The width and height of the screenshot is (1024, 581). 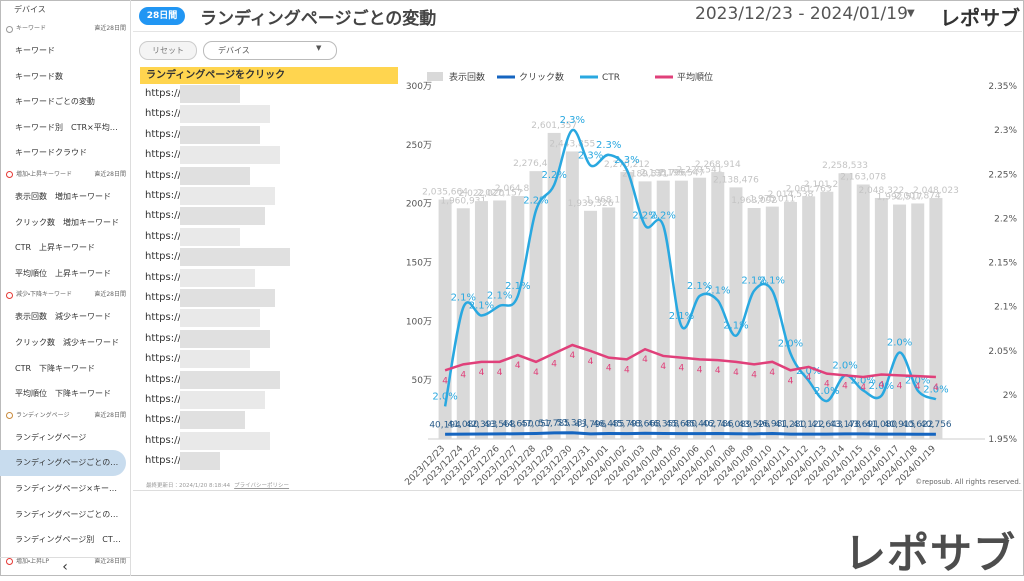 What do you see at coordinates (882, 425) in the screenshot?
I see `data-label: 41,080` at bounding box center [882, 425].